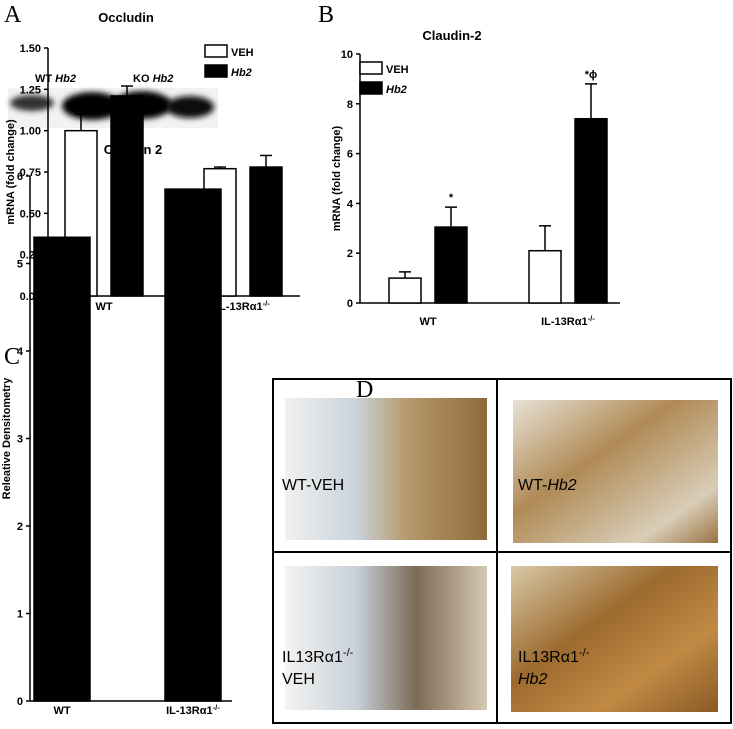  I want to click on panel-letter: B, so click(326, 15).